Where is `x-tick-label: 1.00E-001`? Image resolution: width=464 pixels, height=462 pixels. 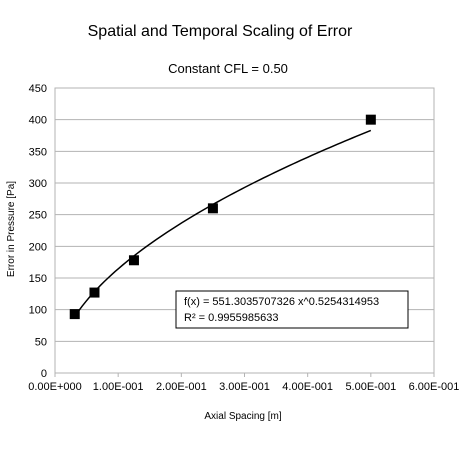
x-tick-label: 1.00E-001 is located at coordinates (118, 387).